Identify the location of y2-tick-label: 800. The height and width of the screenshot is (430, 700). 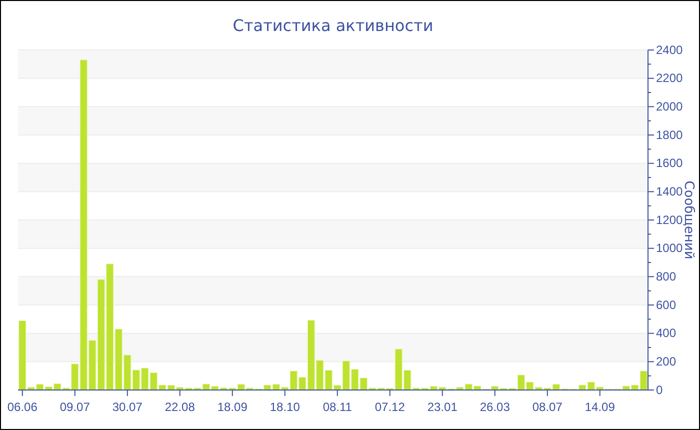
(666, 277).